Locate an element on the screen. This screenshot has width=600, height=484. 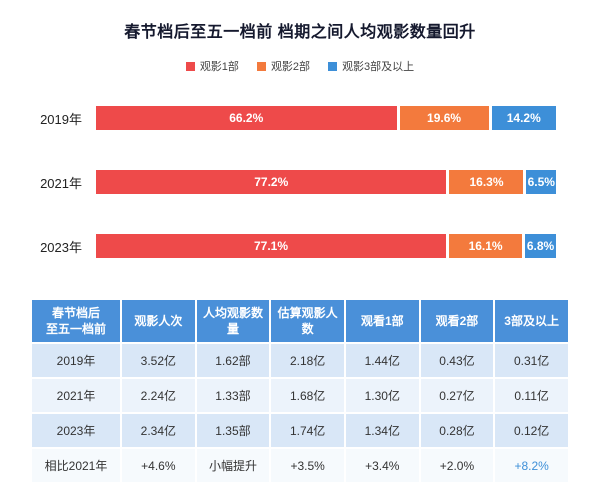
table-cell: 1.68亿 is located at coordinates (307, 396).